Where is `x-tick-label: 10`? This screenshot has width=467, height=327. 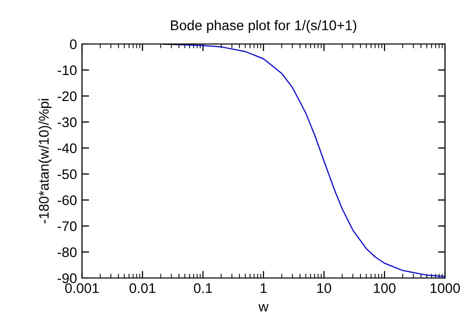
x-tick-label: 10 is located at coordinates (324, 288).